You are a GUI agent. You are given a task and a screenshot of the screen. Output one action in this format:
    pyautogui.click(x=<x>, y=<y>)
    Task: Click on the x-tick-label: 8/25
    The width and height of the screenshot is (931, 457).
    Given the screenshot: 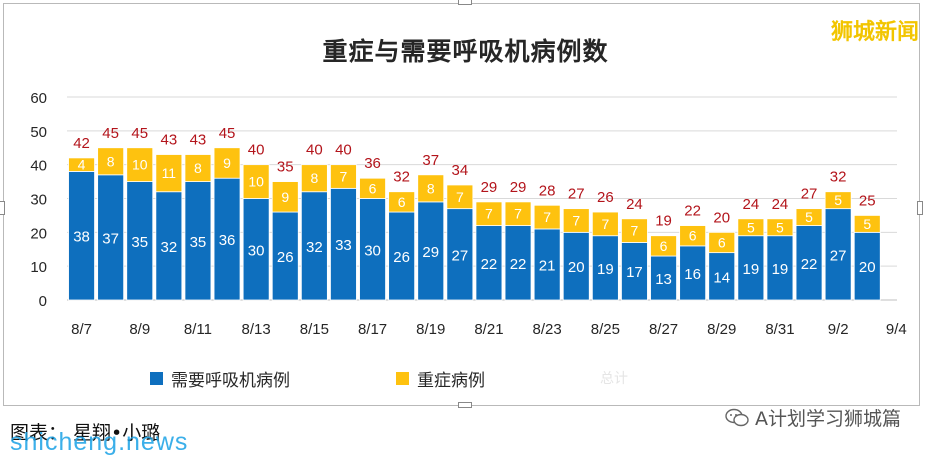 What is the action you would take?
    pyautogui.click(x=605, y=329)
    